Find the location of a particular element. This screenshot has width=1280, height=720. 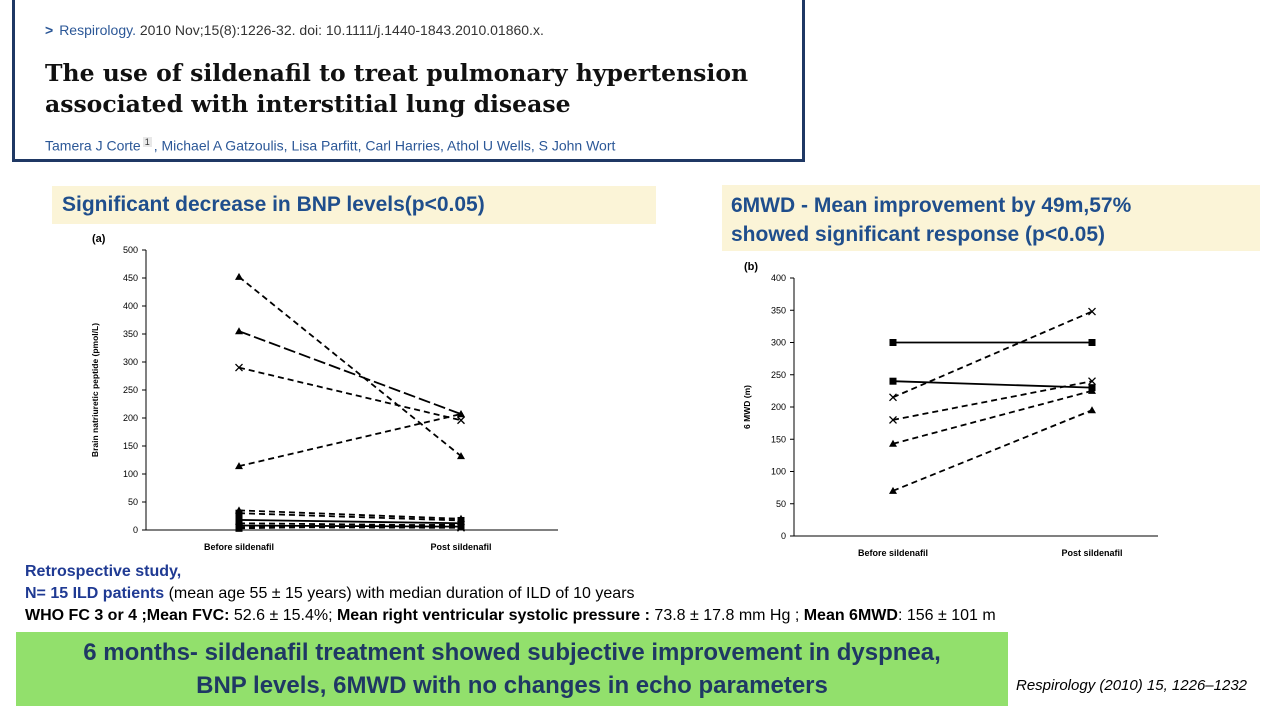

study-n: N= 15 ILD patients is located at coordinates (95, 593).